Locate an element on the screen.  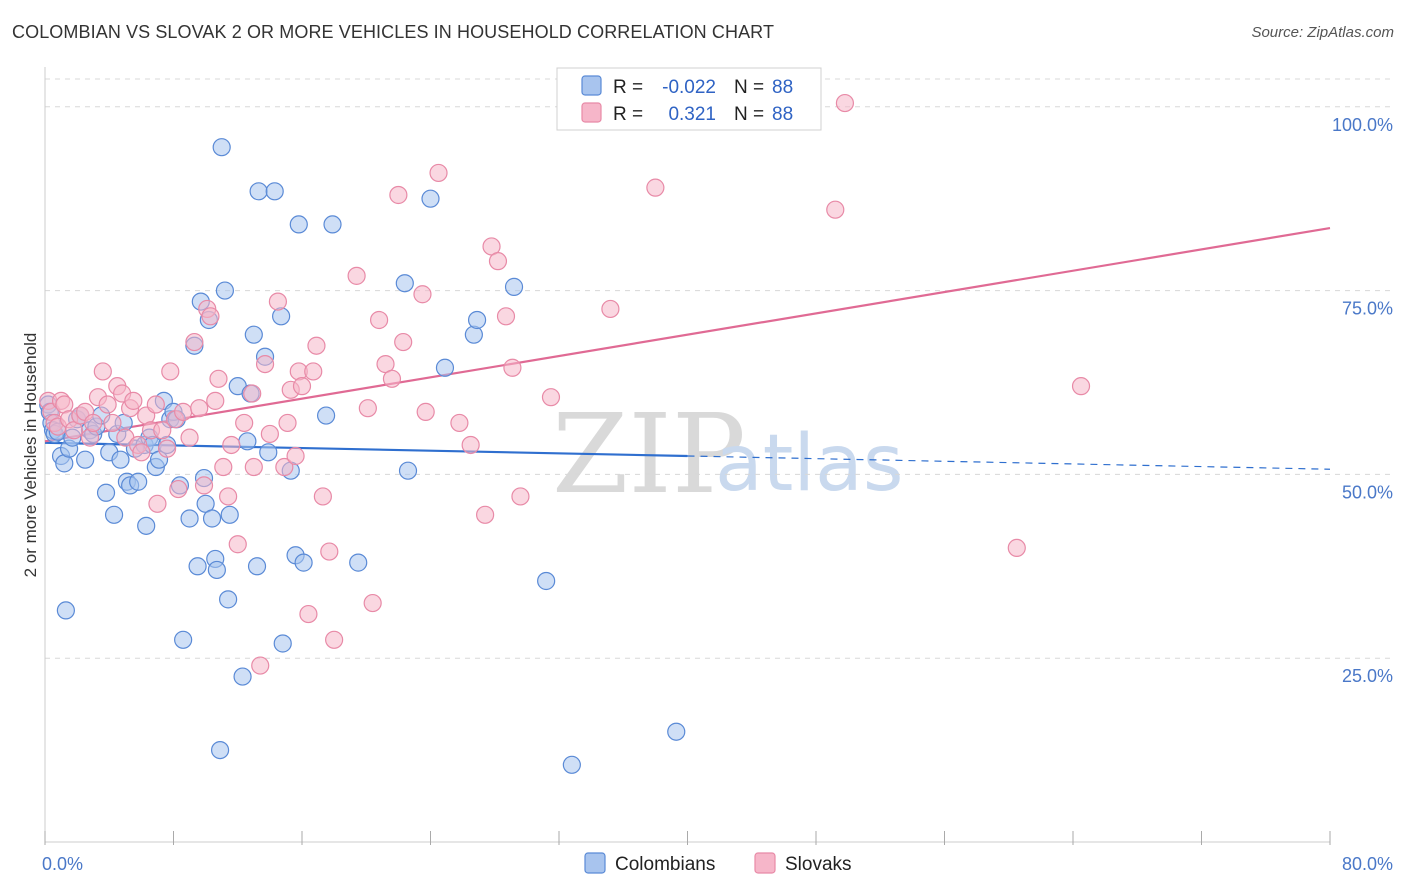
x-tick-label-max: 80.0% is located at coordinates (1367, 864).